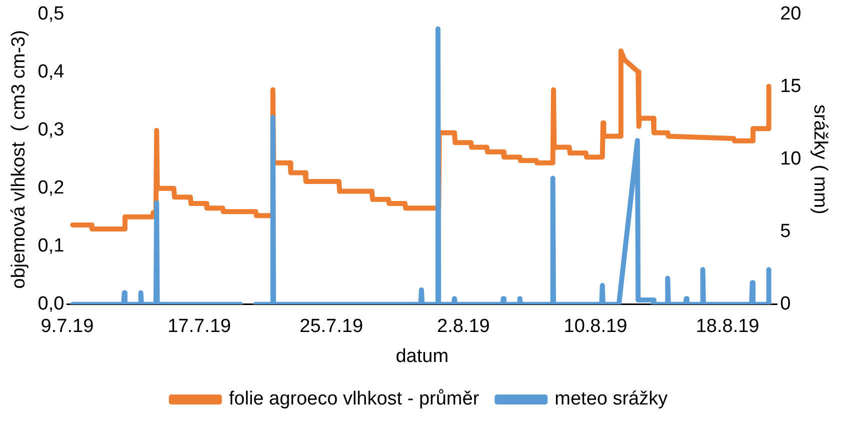 The image size is (845, 421). I want to click on legend-label: meteo srážky, so click(611, 399).